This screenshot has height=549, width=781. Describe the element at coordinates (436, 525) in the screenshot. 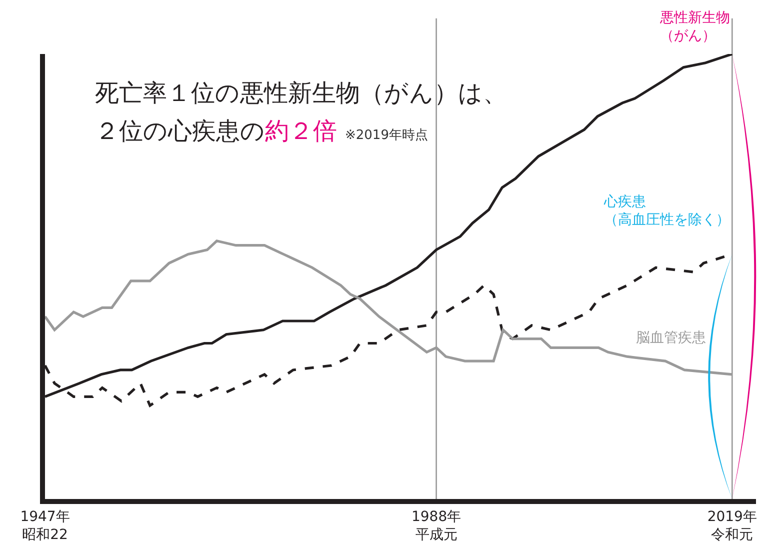

I see `x-tick-label: 1988年平成元` at that location.